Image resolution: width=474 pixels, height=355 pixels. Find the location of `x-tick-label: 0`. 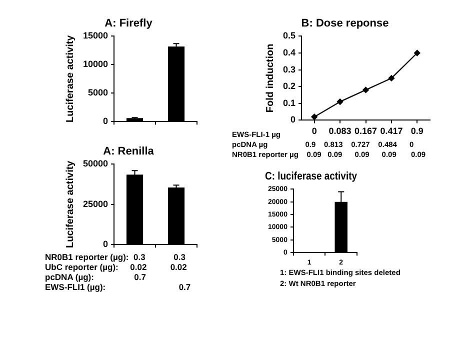

x-tick-label: 0 is located at coordinates (314, 131).